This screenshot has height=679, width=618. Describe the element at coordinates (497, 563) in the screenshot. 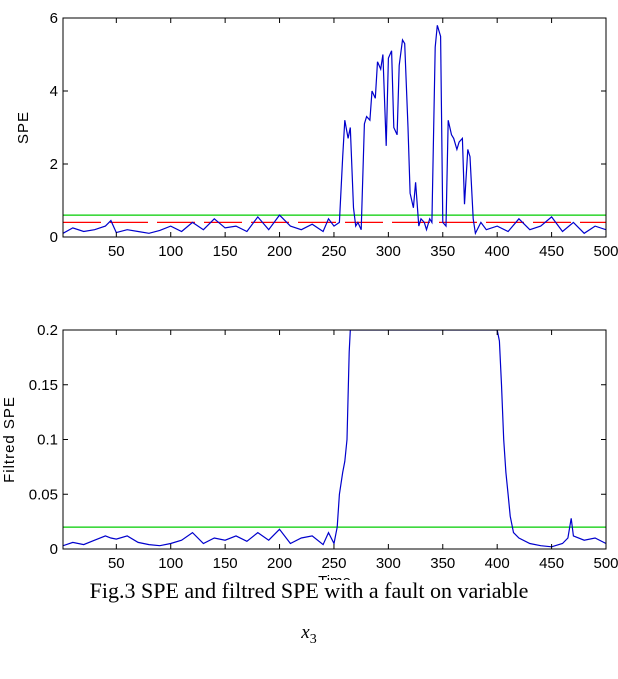

I see `panel-2-xtick-label: 400` at that location.